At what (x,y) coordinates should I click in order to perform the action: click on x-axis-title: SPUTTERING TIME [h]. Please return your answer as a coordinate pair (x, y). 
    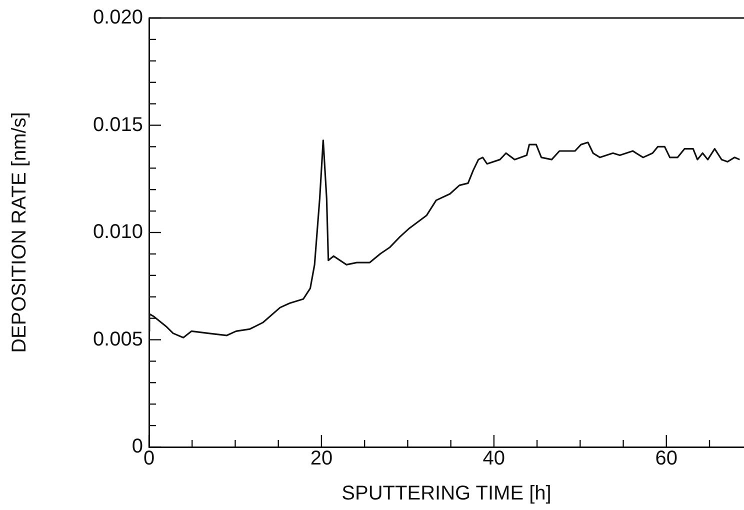
    Looking at the image, I should click on (447, 493).